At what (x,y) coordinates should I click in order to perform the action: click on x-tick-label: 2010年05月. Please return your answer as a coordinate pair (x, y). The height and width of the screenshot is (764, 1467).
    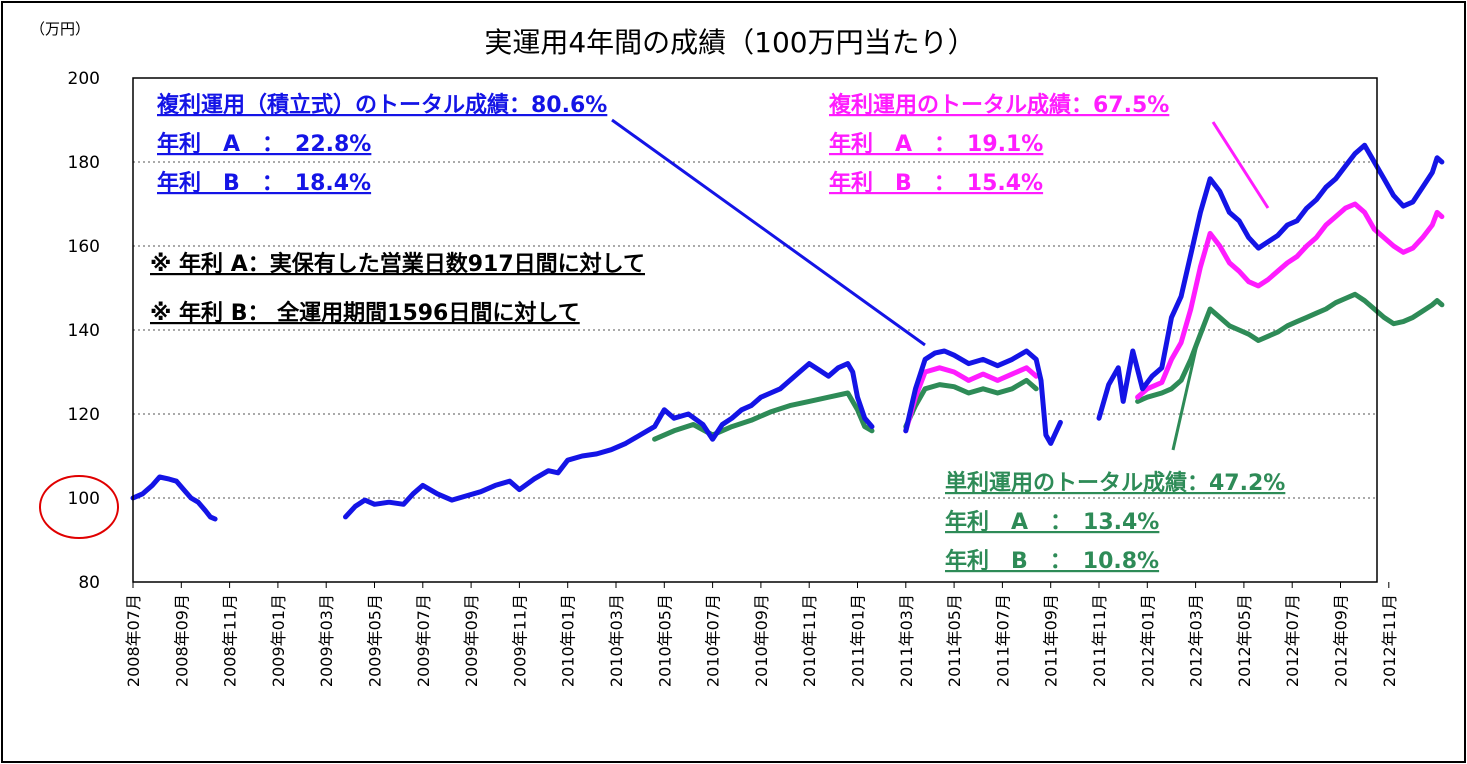
    Looking at the image, I should click on (664, 640).